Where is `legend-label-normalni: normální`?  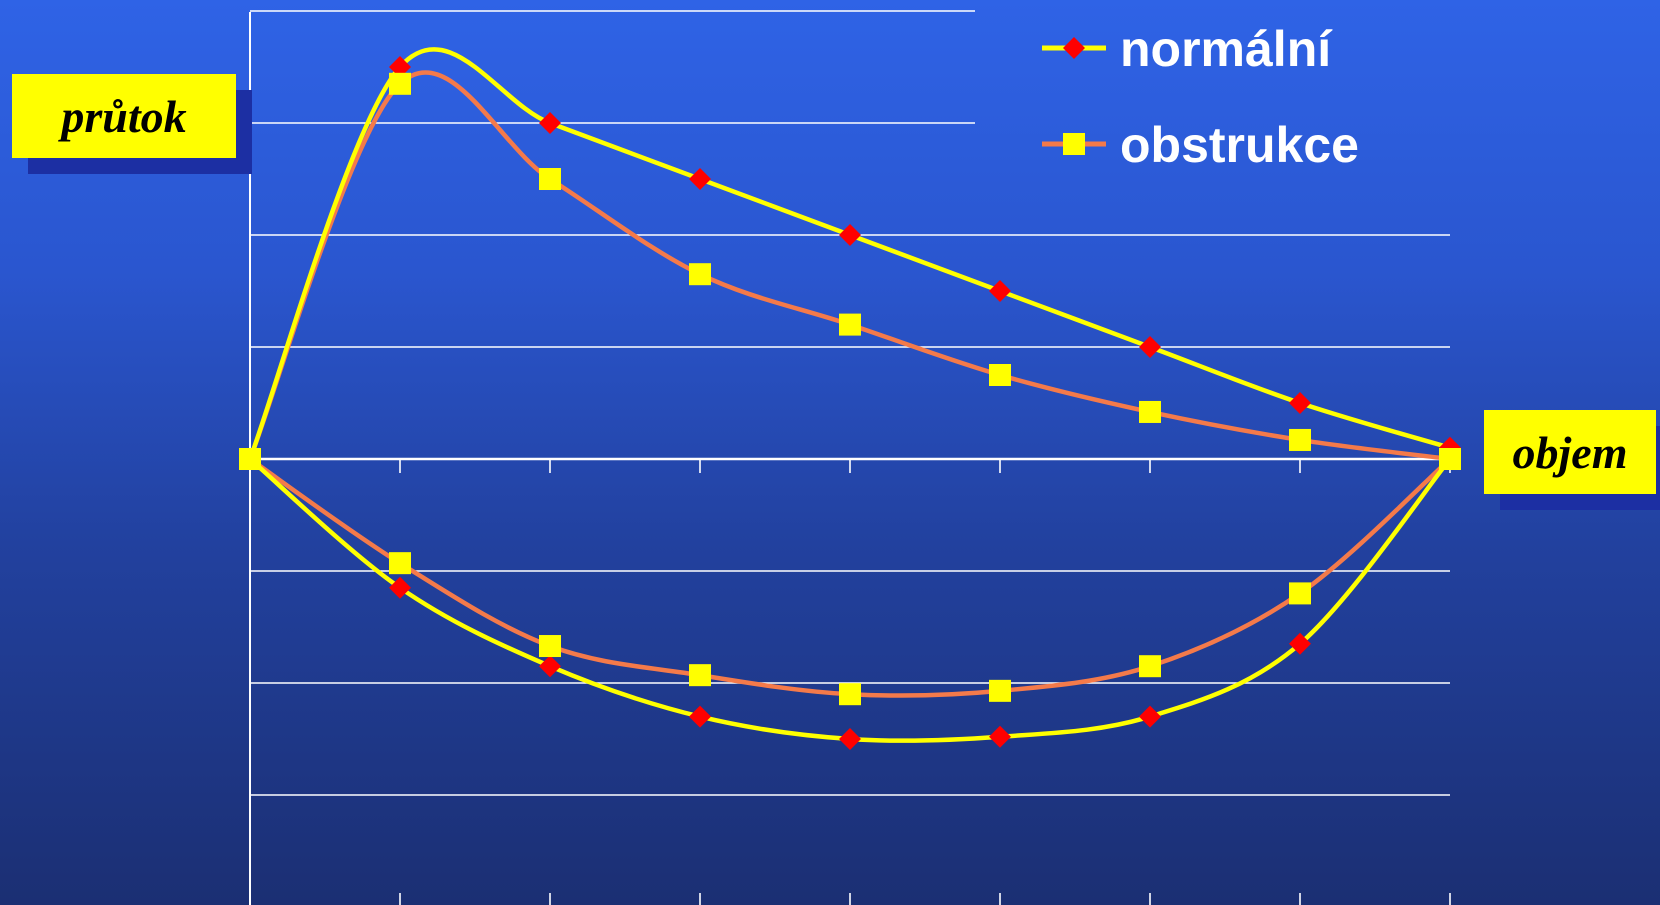
legend-label-normalni: normální is located at coordinates (1226, 49).